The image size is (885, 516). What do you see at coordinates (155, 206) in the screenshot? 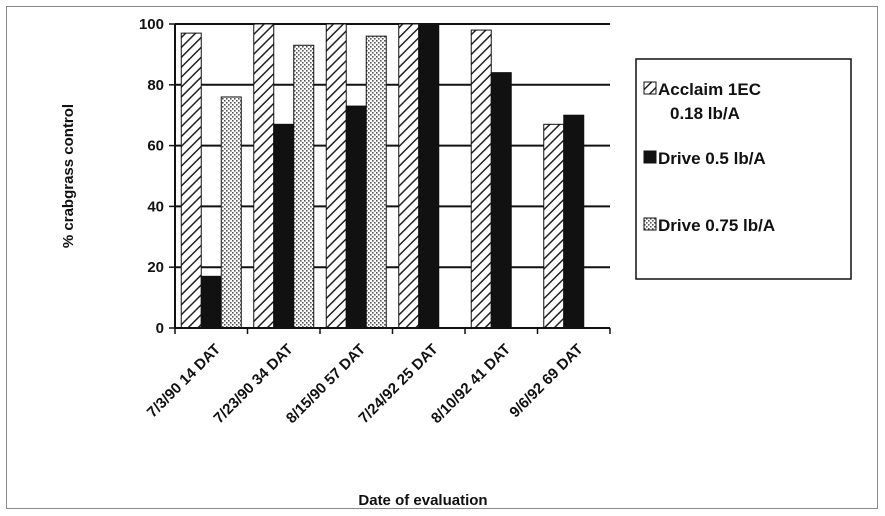
I see `y-tick-label: 40` at bounding box center [155, 206].